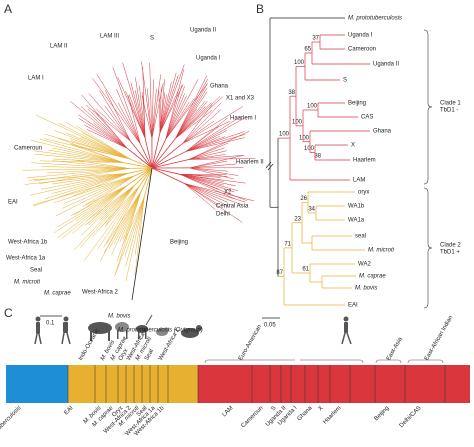 The image size is (474, 447). What do you see at coordinates (270, 326) in the screenshot?
I see `scale-label: 0.05` at bounding box center [270, 326].